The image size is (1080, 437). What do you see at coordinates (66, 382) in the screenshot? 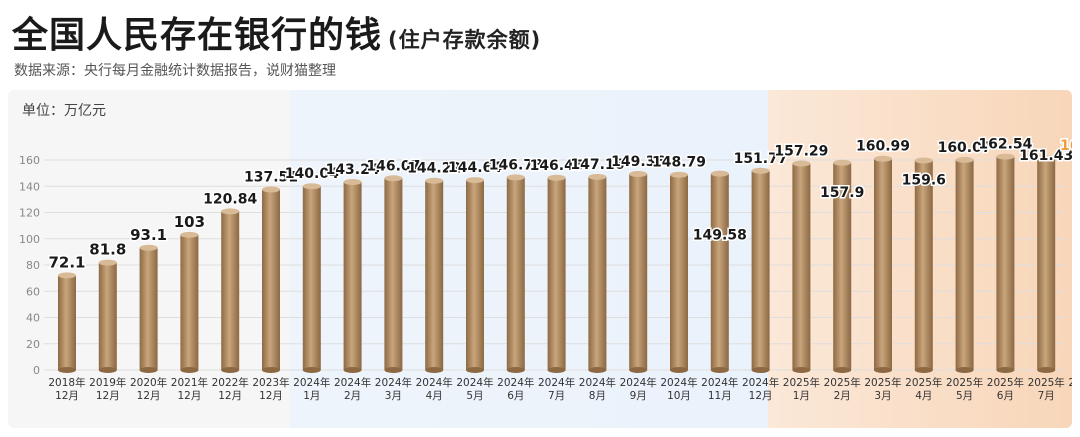
I see `x-tick-year: 2018年` at bounding box center [66, 382].